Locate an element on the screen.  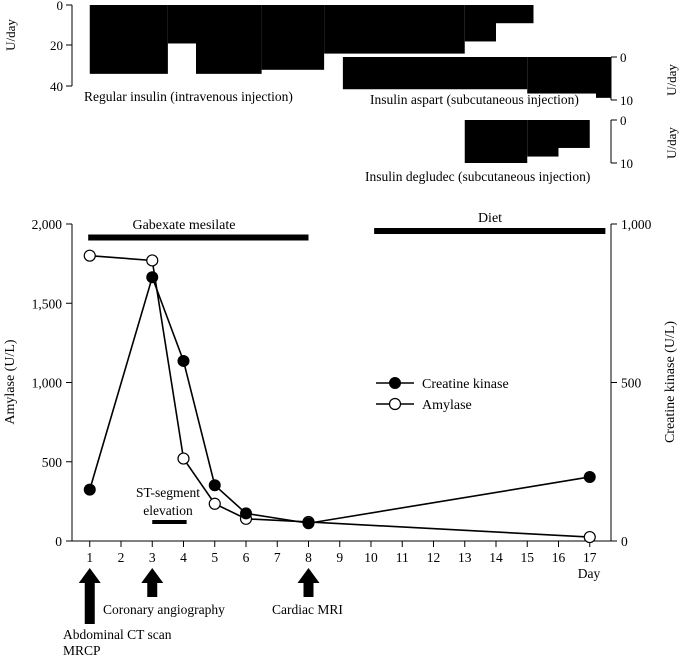
left-y-tick-label: 2,000 is located at coordinates (47, 224).